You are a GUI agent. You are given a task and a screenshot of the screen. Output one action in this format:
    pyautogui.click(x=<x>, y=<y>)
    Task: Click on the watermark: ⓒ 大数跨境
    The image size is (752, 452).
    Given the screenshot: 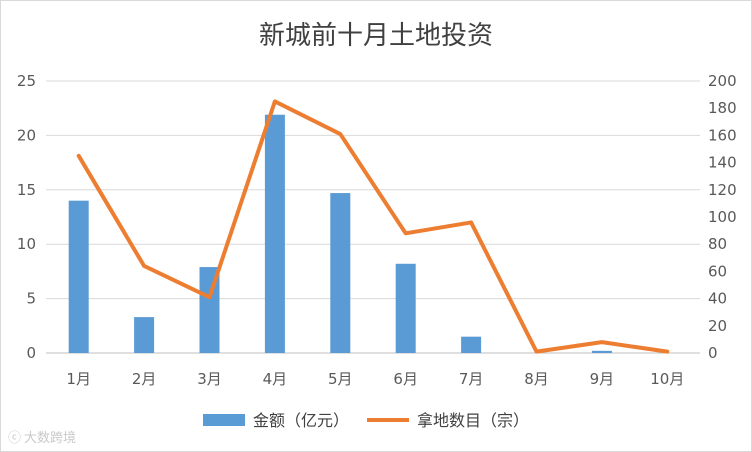 What is the action you would take?
    pyautogui.click(x=42, y=438)
    